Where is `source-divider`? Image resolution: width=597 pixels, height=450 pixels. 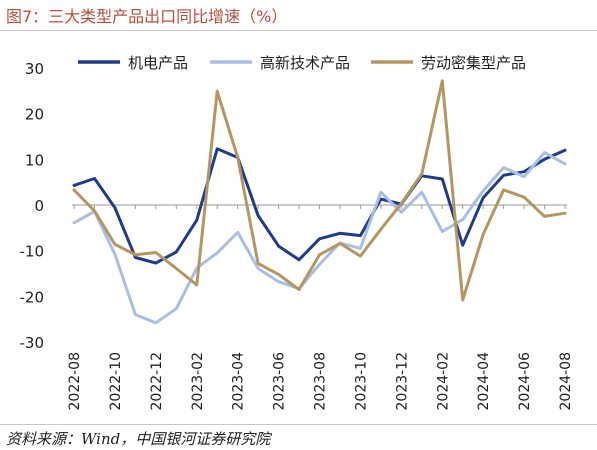 source-divider is located at coordinates (298, 424).